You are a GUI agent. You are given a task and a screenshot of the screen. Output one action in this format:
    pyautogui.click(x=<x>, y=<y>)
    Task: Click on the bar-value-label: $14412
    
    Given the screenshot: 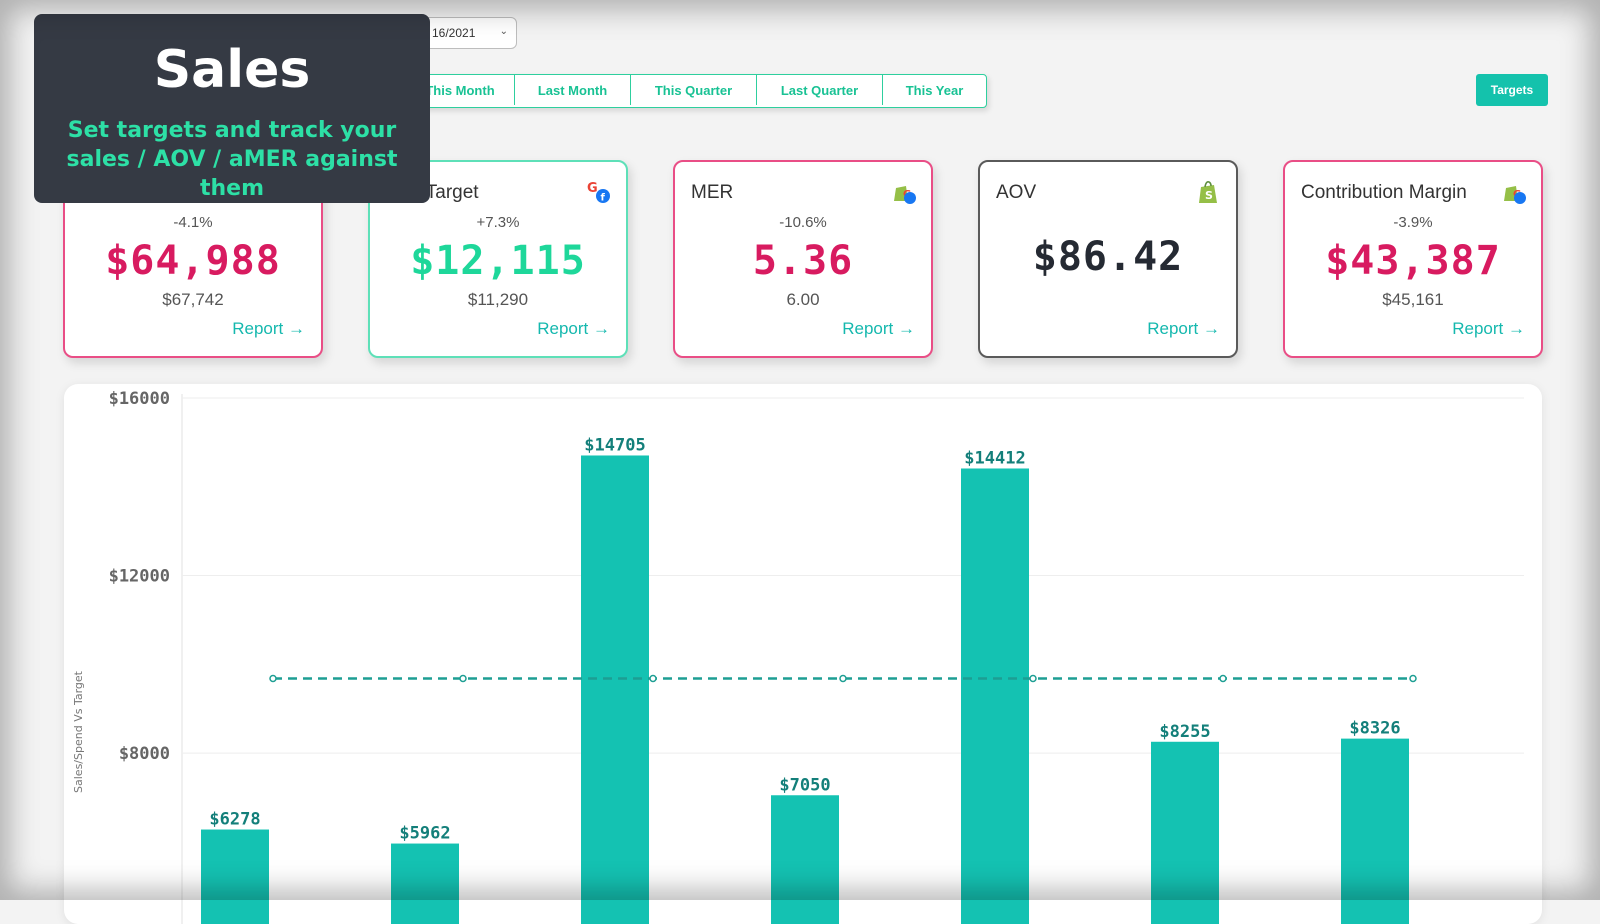 What is the action you would take?
    pyautogui.click(x=994, y=458)
    